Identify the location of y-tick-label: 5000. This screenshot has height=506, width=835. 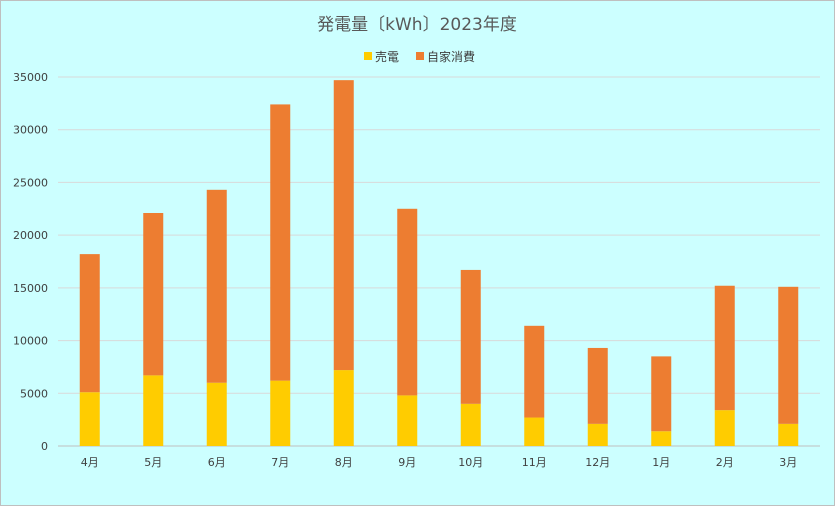
(34, 393).